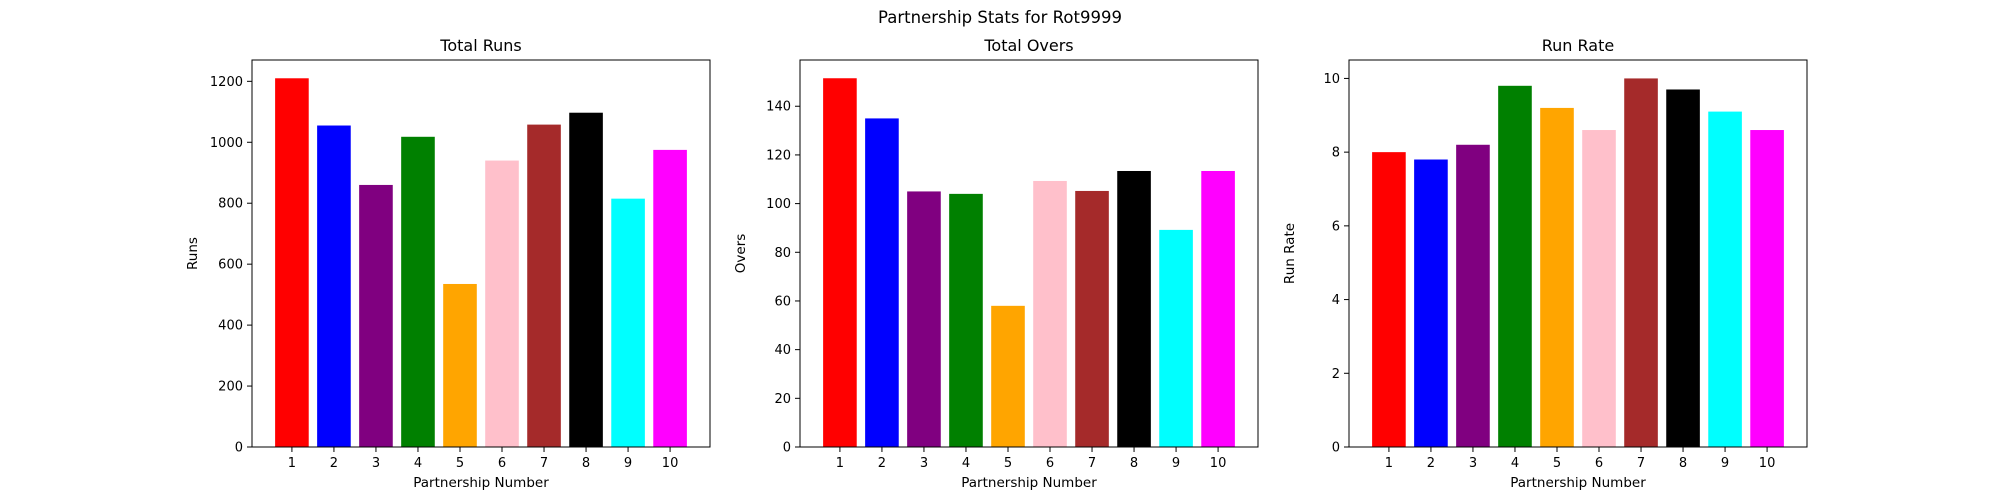  Describe the element at coordinates (1028, 45) in the screenshot. I see `chart-title: Total Overs` at that location.